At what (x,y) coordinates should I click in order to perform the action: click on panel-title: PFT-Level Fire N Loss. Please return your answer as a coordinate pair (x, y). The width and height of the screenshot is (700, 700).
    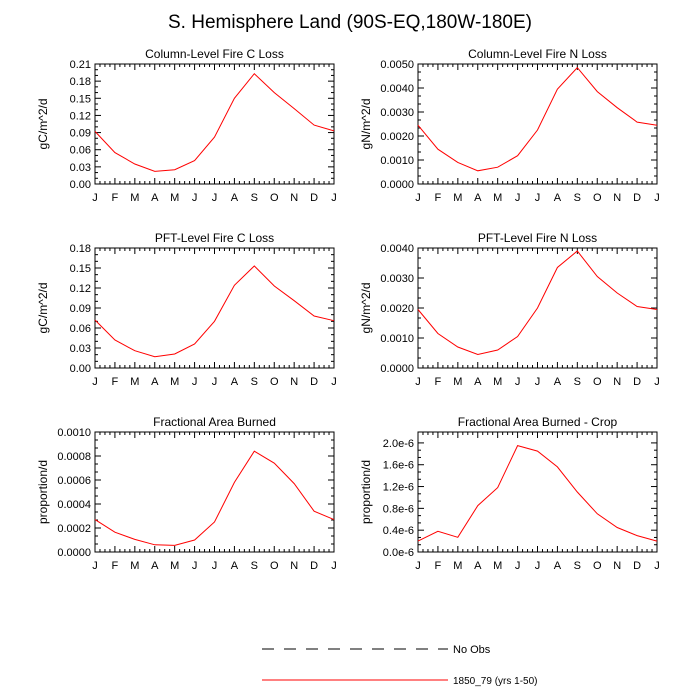
    Looking at the image, I should click on (537, 238).